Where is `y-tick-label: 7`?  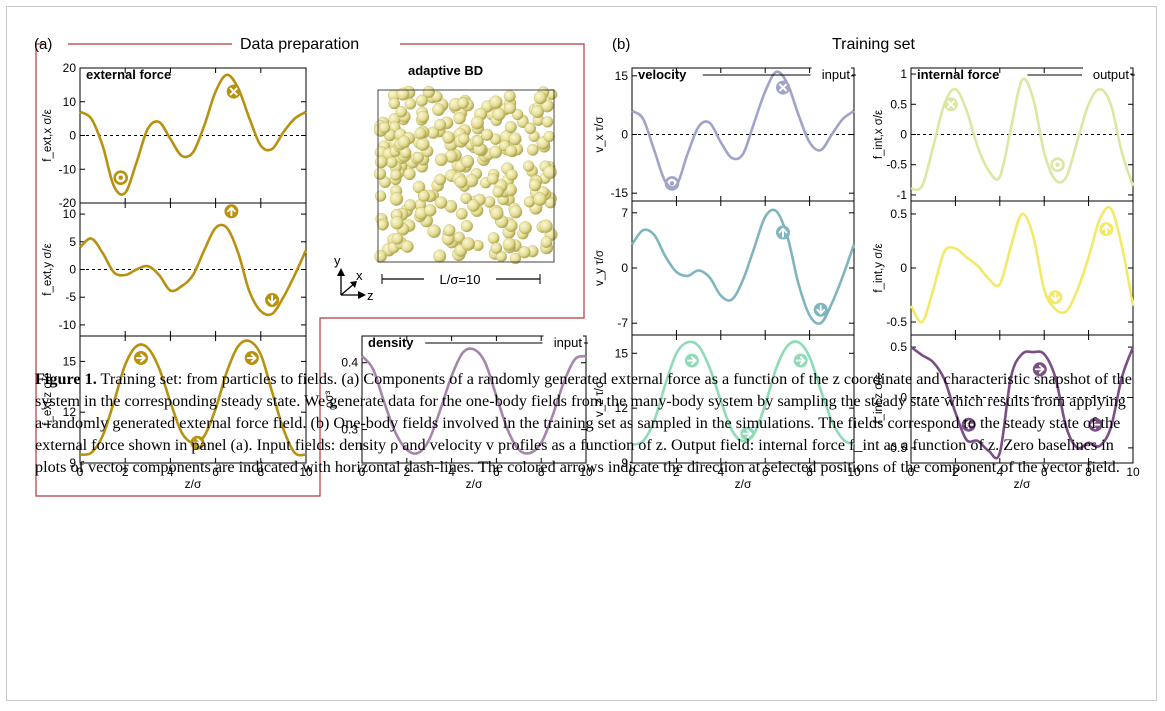
y-tick-label: 7 is located at coordinates (624, 213).